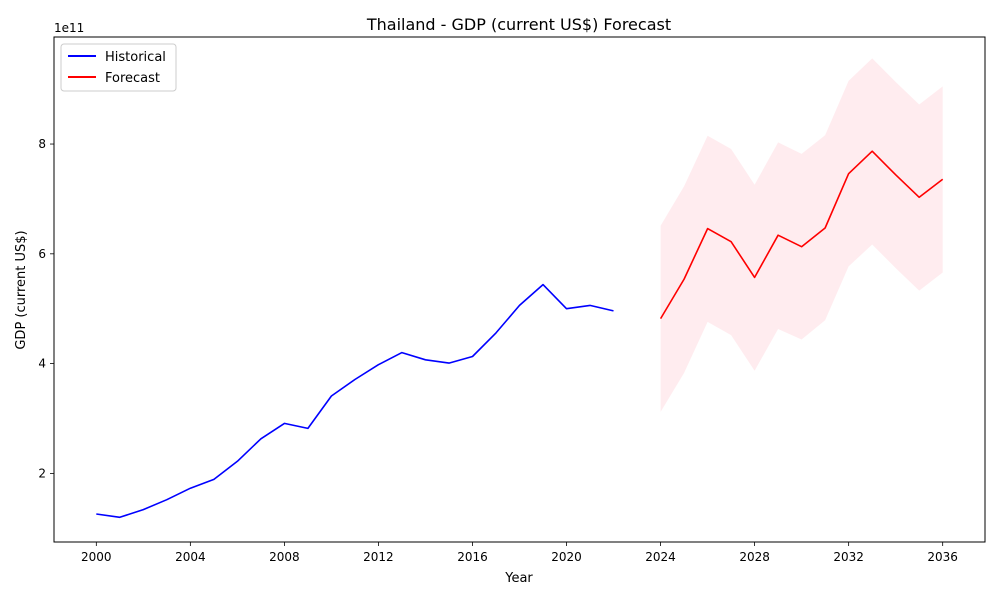 Image resolution: width=1000 pixels, height=604 pixels. Describe the element at coordinates (132, 78) in the screenshot. I see `legend-label-forecast: Forecast` at that location.